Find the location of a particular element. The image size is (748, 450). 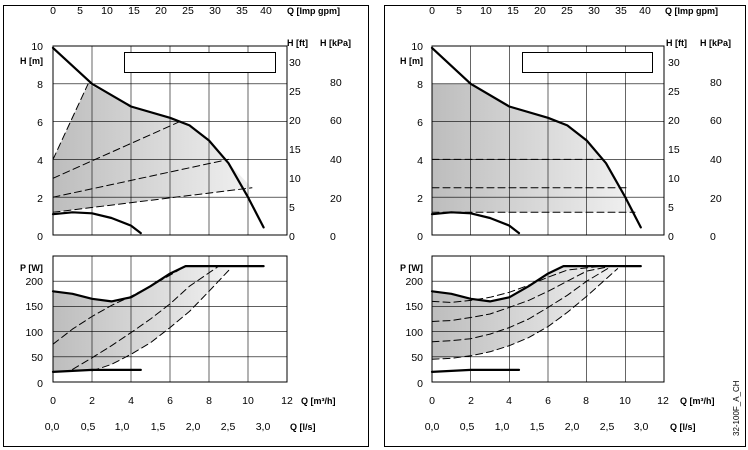

top-tick: 40 is located at coordinates (645, 11).